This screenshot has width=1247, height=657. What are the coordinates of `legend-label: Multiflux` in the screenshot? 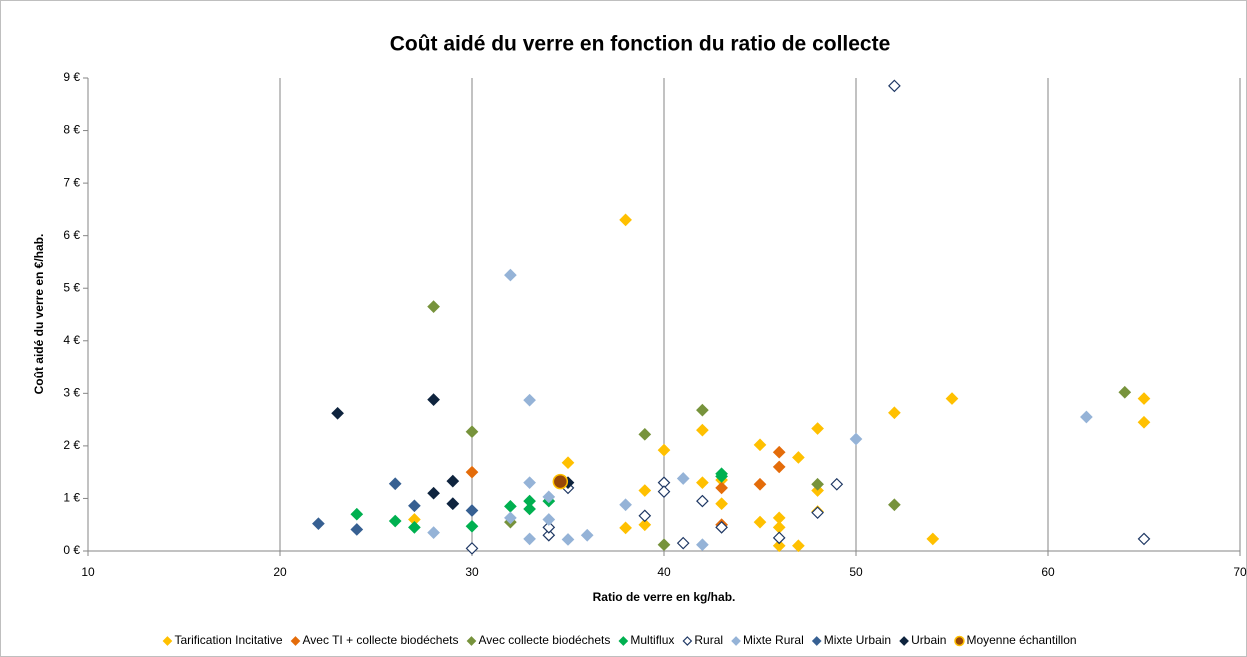 It's located at (652, 640).